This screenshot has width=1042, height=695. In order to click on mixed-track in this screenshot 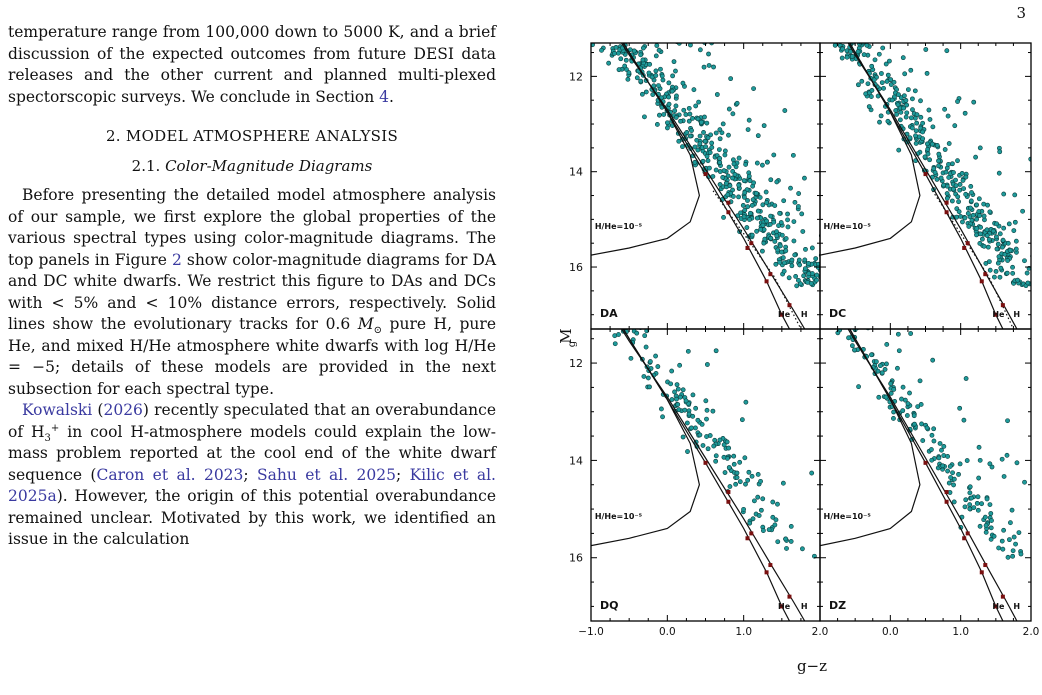, I will do `click(646, 438)`.